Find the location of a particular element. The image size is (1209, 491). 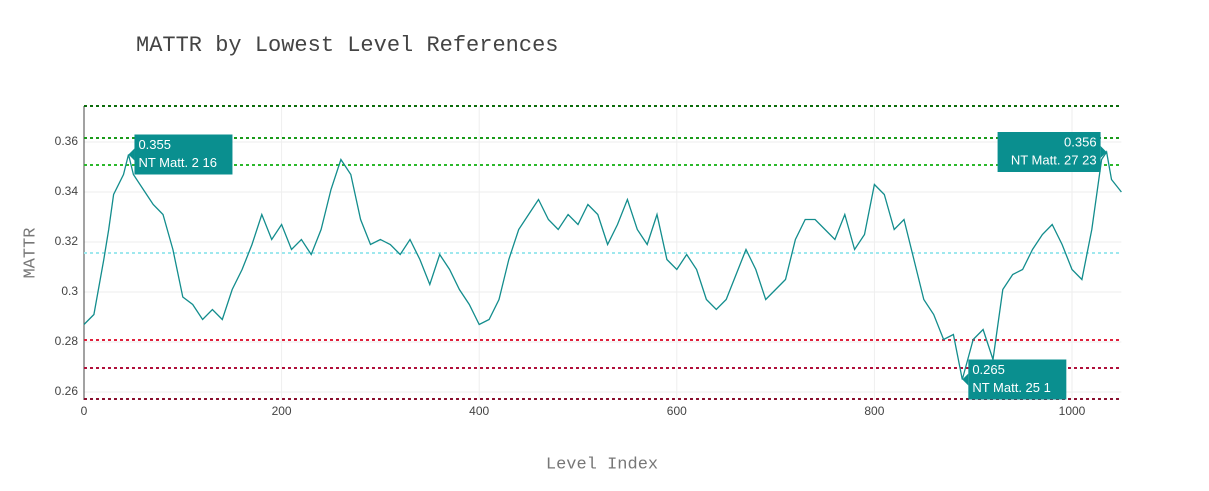

annotation-value: 0.265 is located at coordinates (988, 369).